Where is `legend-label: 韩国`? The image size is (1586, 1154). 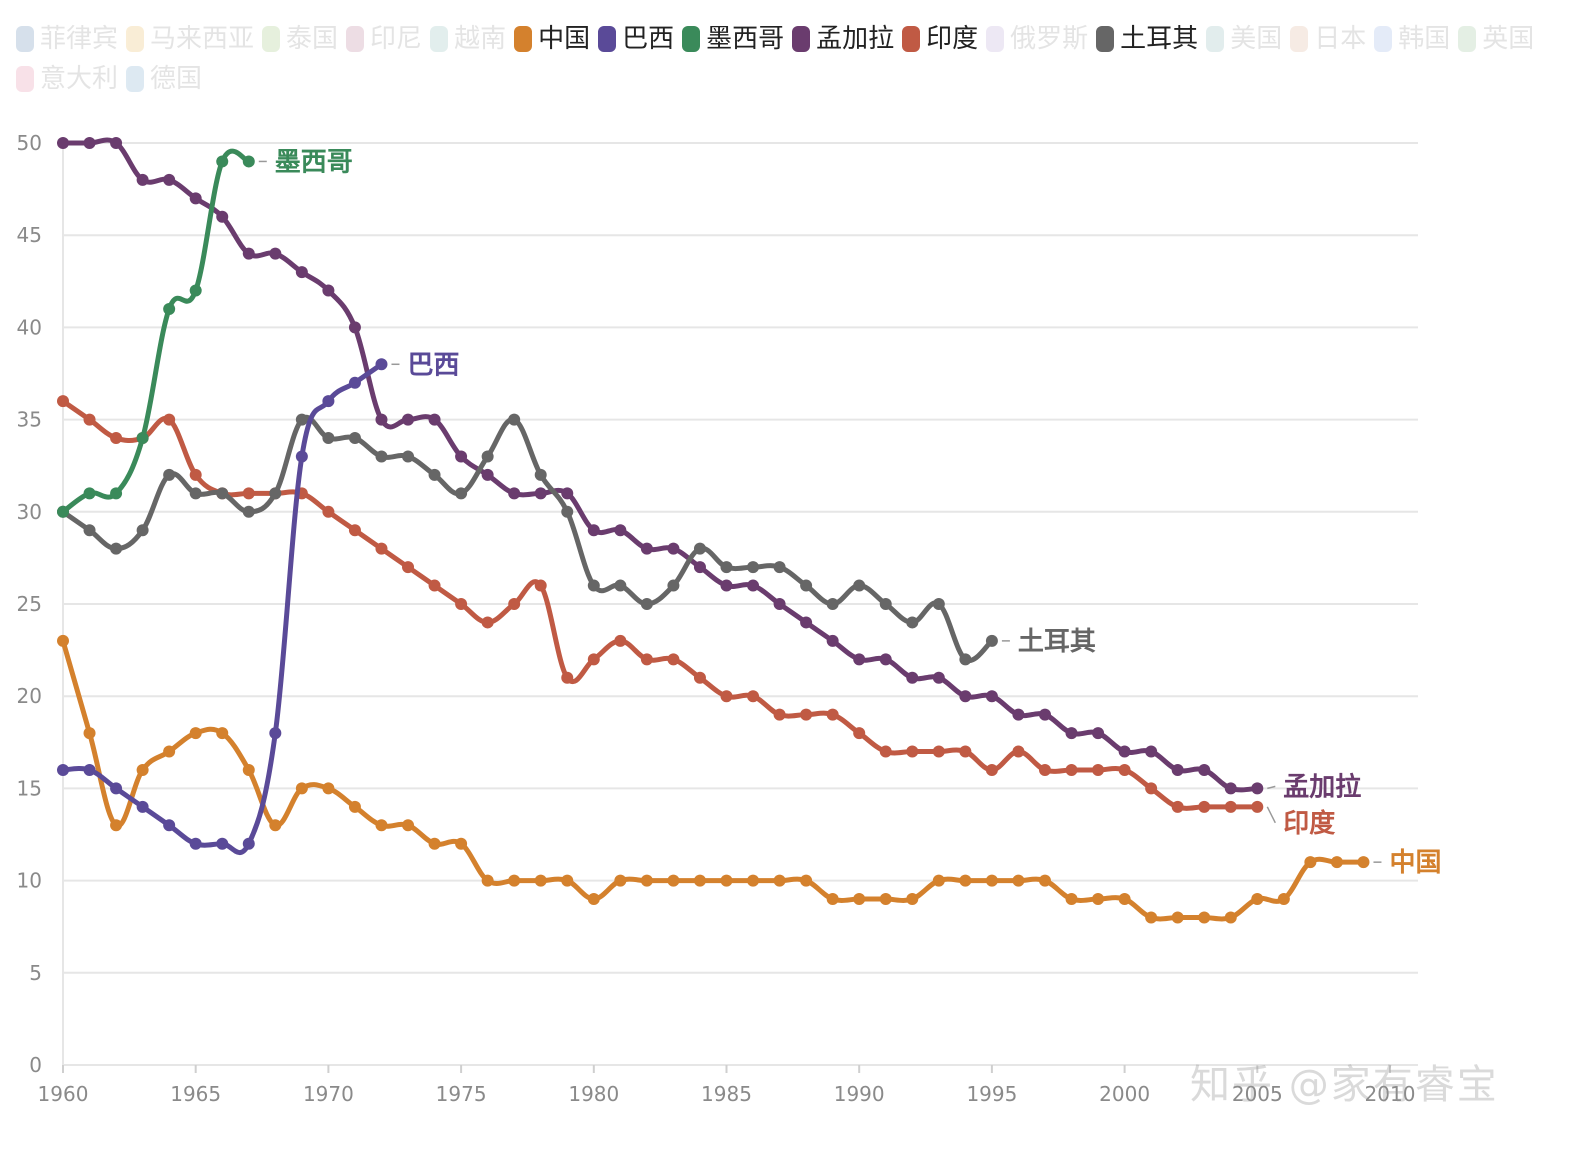
legend-label: 韩国 is located at coordinates (1424, 39).